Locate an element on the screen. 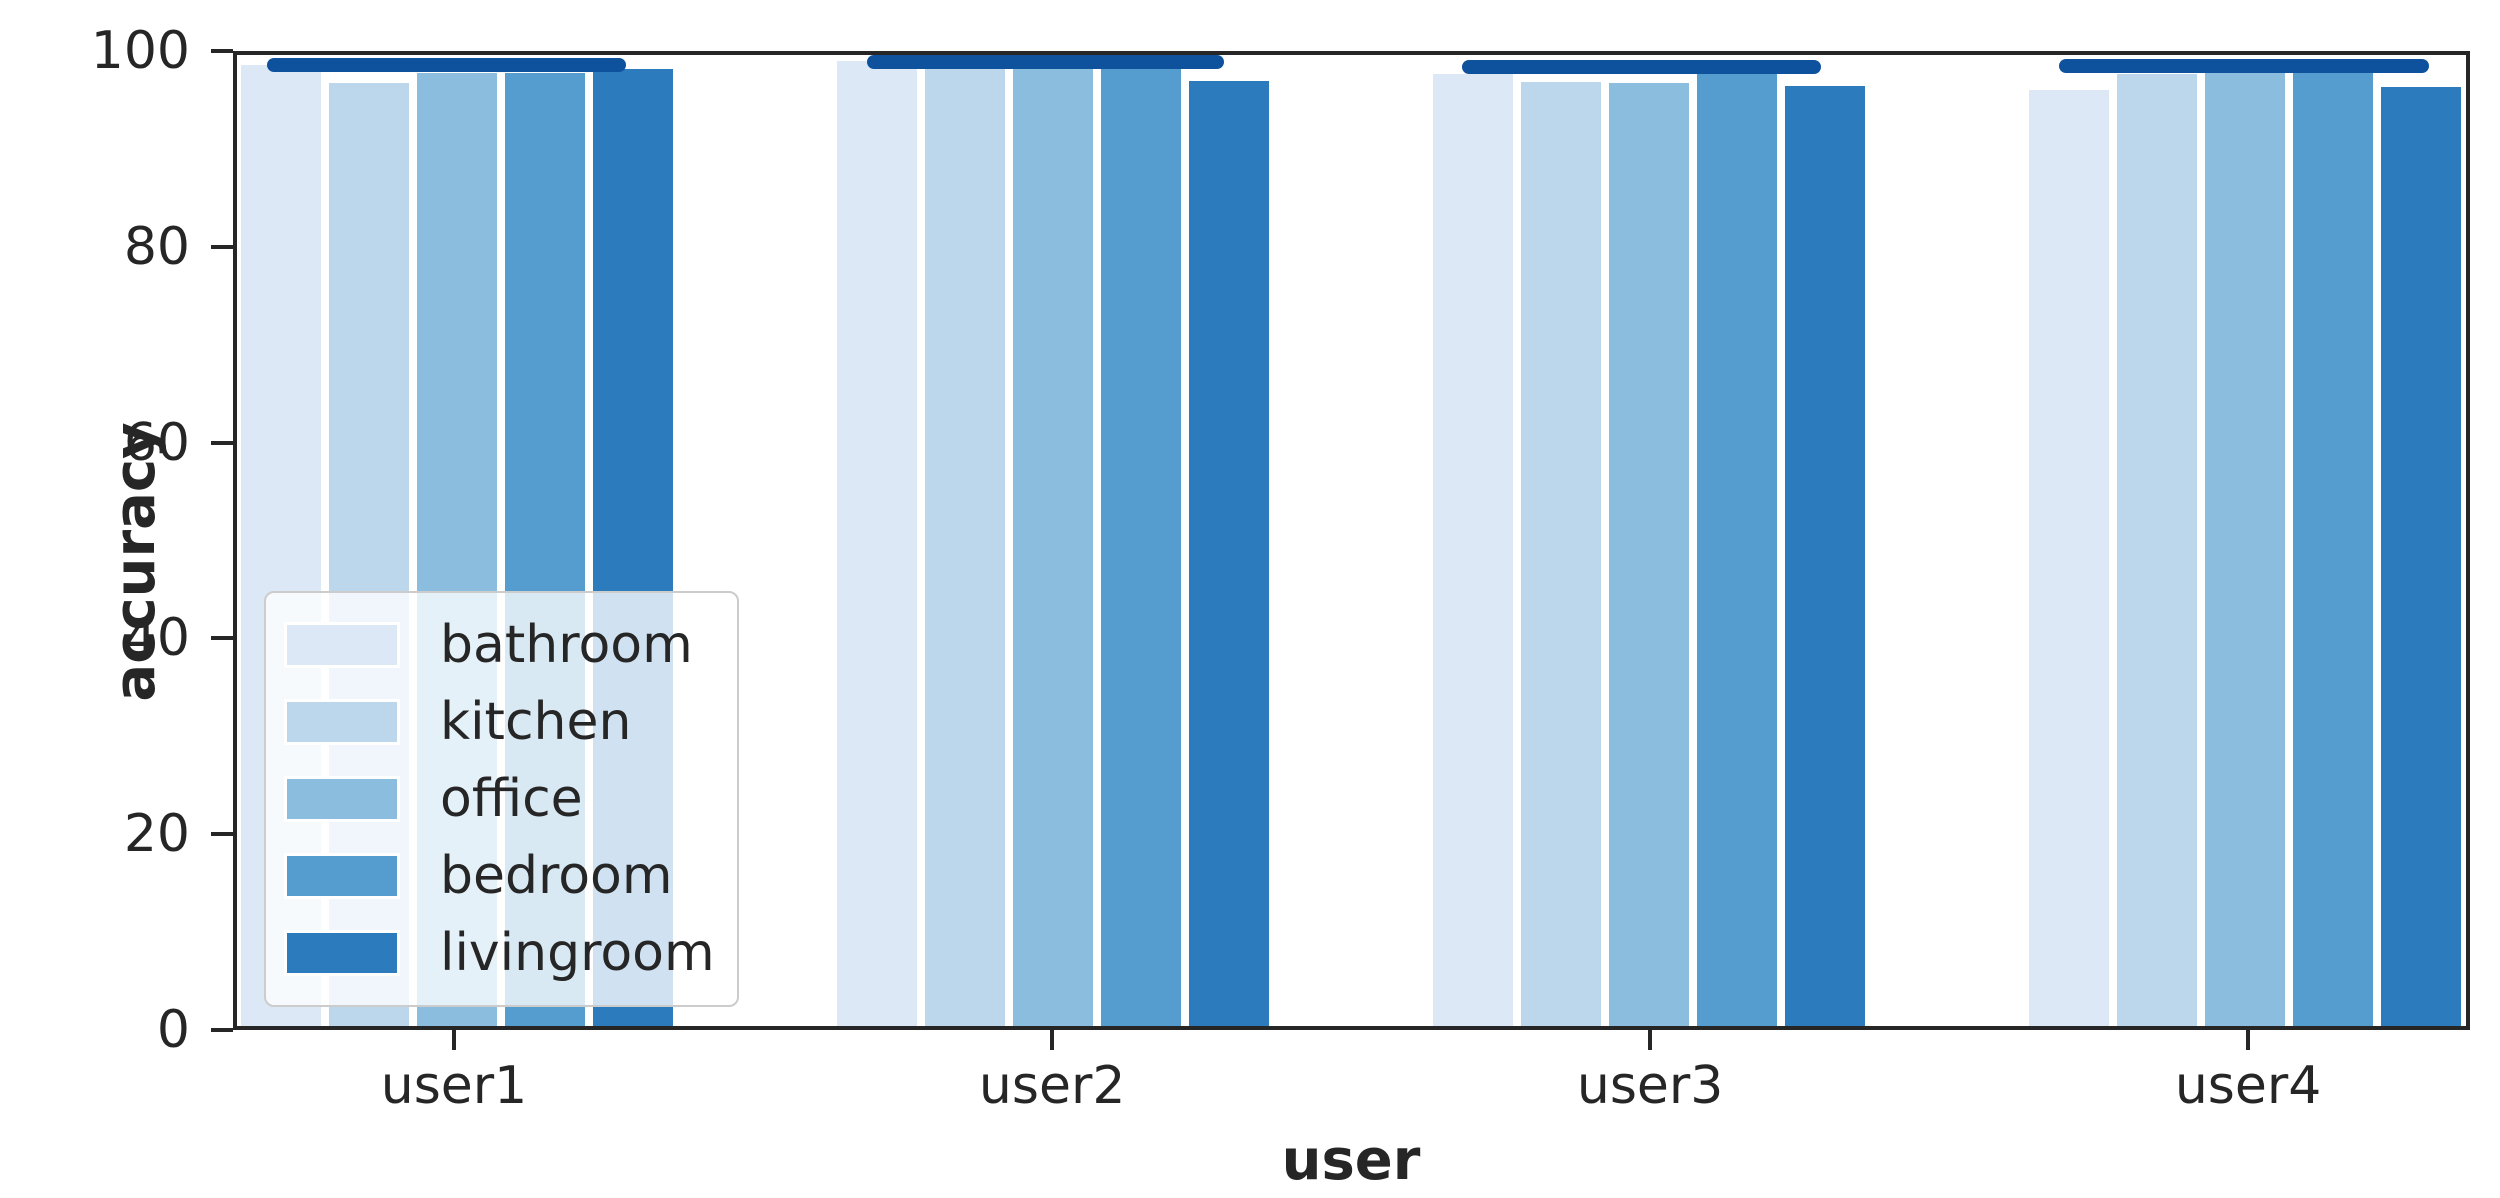 The height and width of the screenshot is (1198, 2500). overlay-segment-user2 is located at coordinates (1045, 61).